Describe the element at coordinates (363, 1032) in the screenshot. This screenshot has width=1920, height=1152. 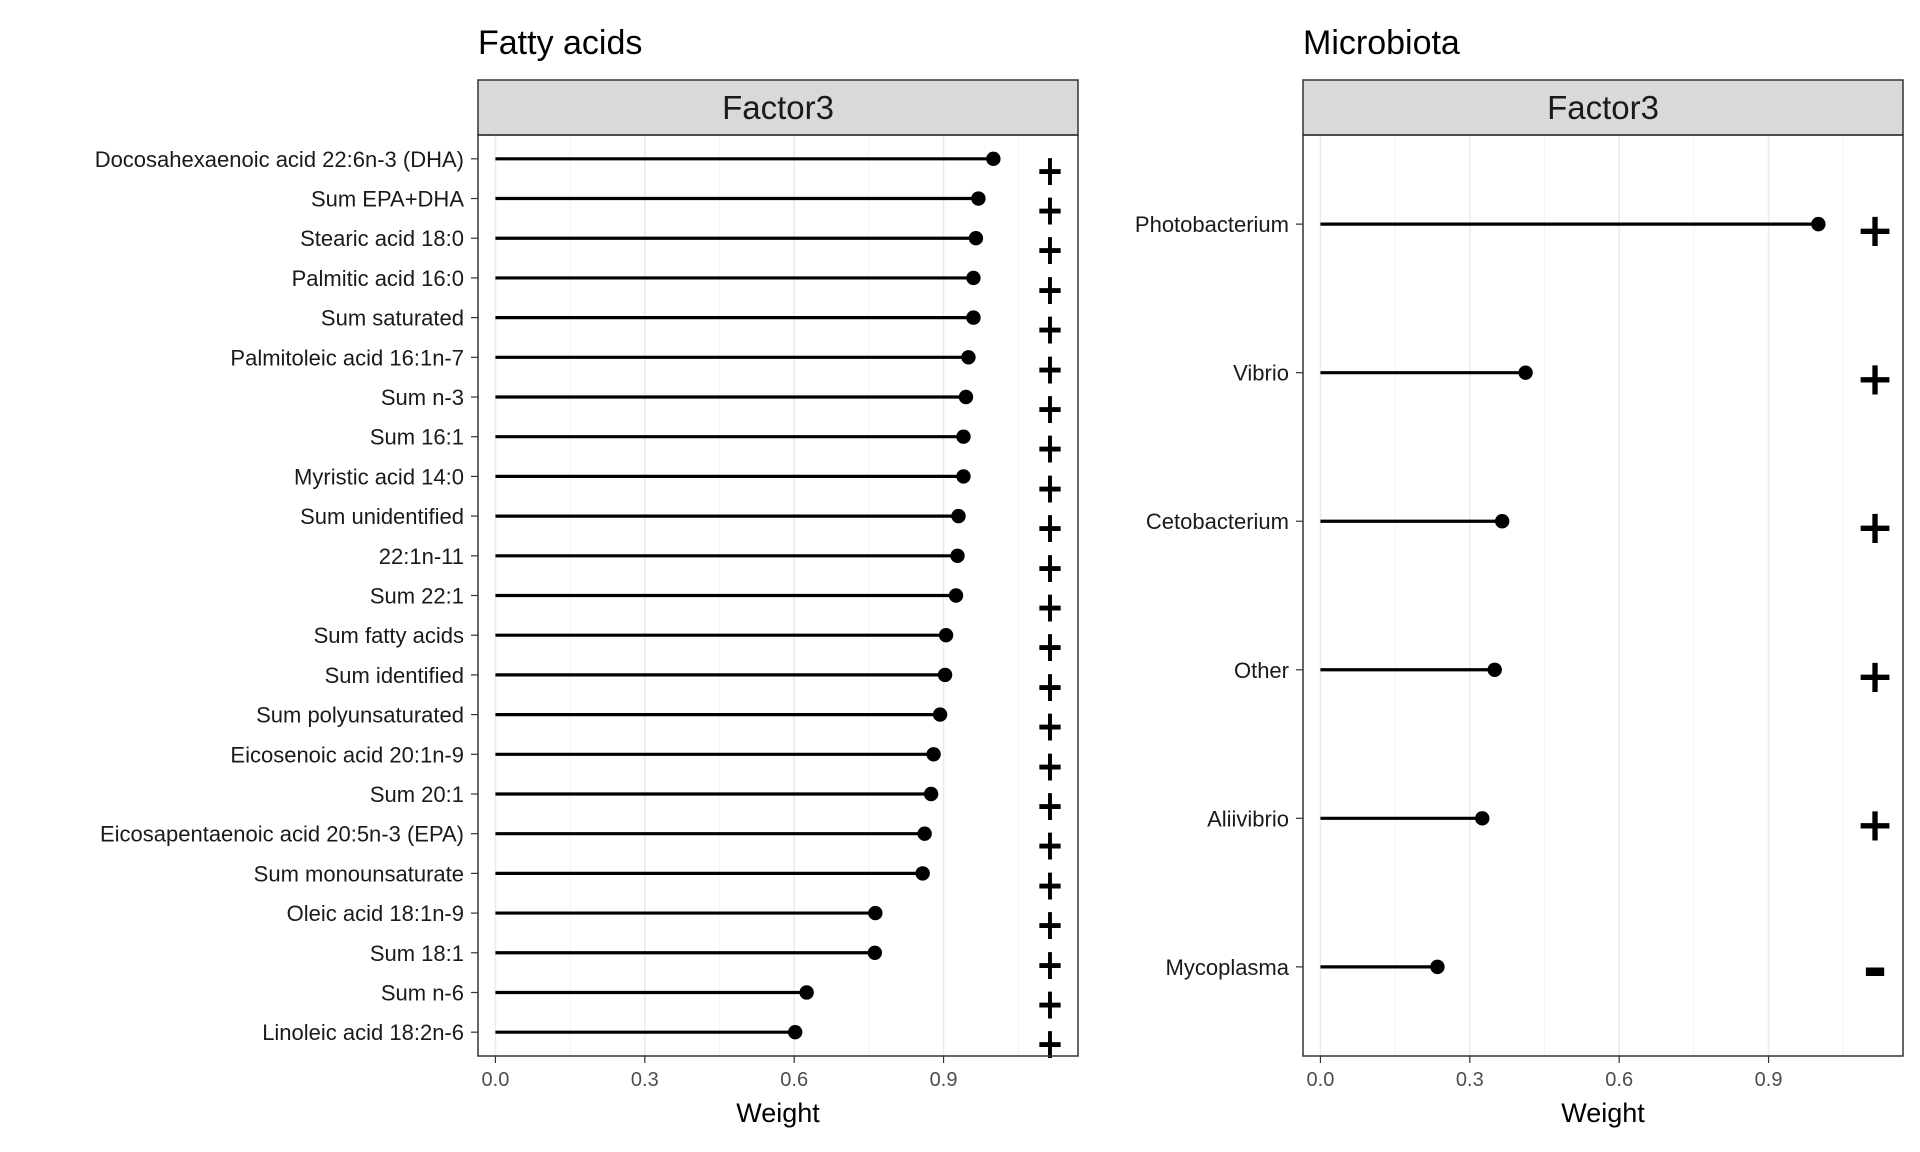
I see `fatty-acids-category-label: Linoleic acid 18:2n-6` at that location.